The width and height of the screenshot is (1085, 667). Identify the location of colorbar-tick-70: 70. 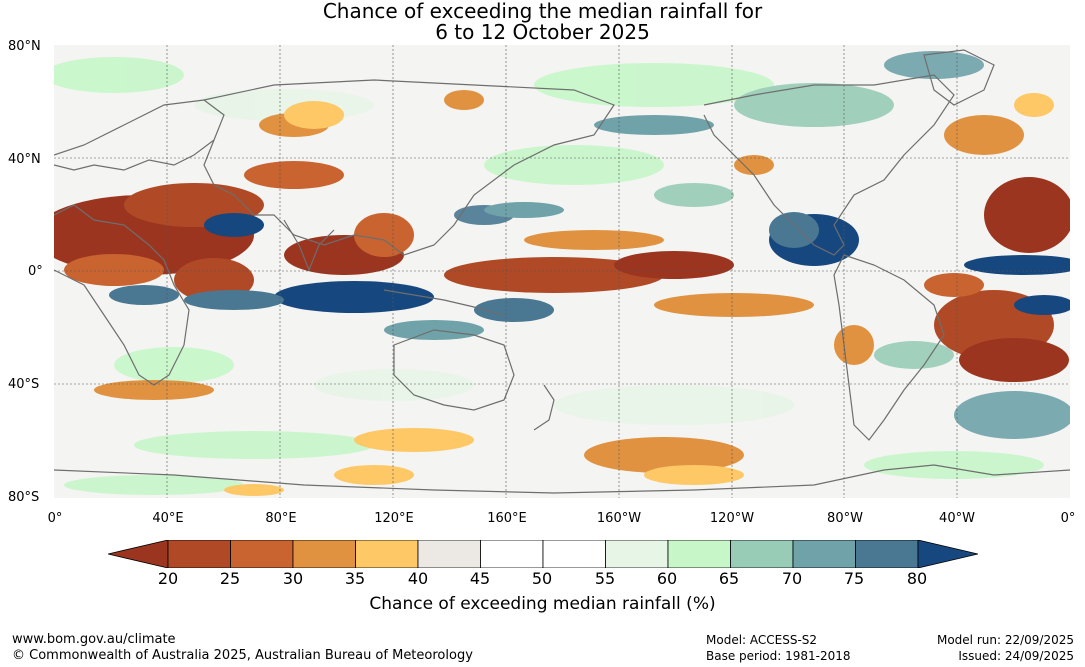
(792, 578).